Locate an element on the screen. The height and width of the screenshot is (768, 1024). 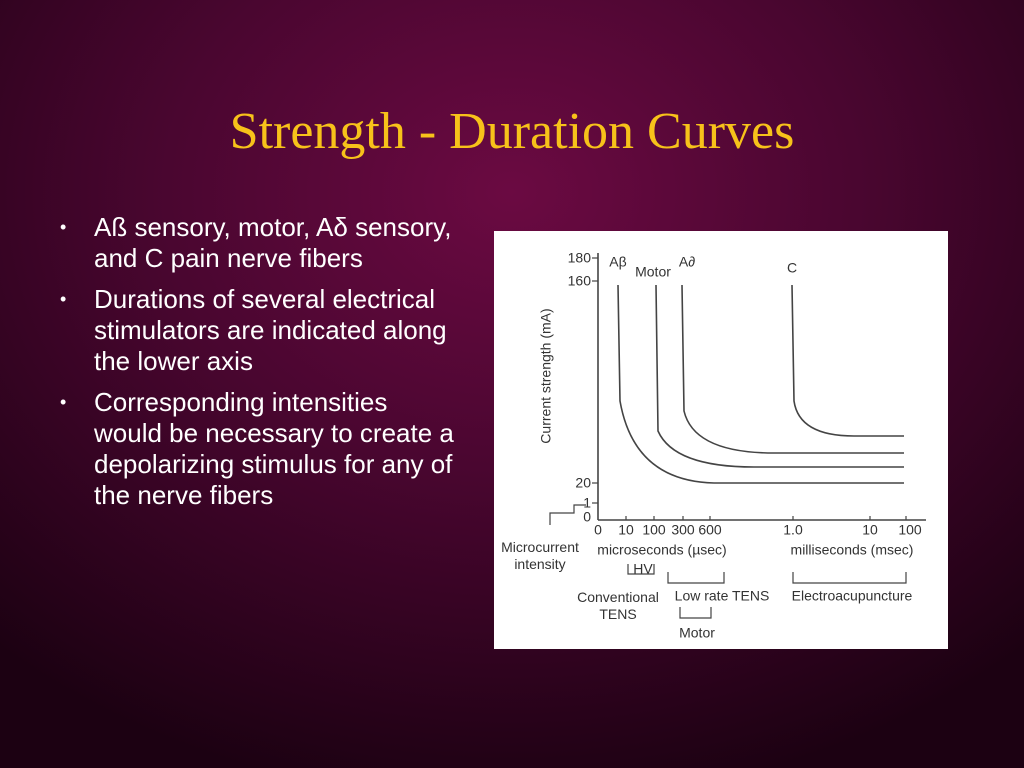
axis-ticks is located at coordinates (749, 388).